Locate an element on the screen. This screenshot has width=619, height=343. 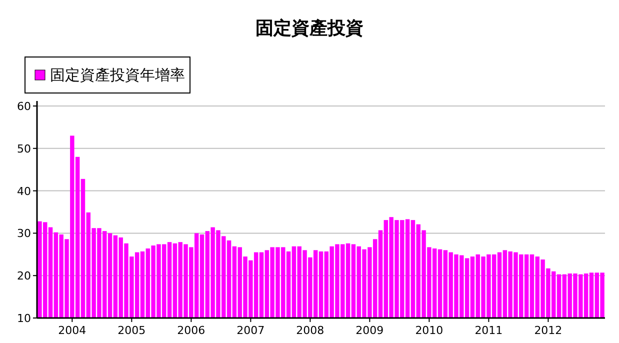
y-tick-label: 10 is located at coordinates (24, 318).